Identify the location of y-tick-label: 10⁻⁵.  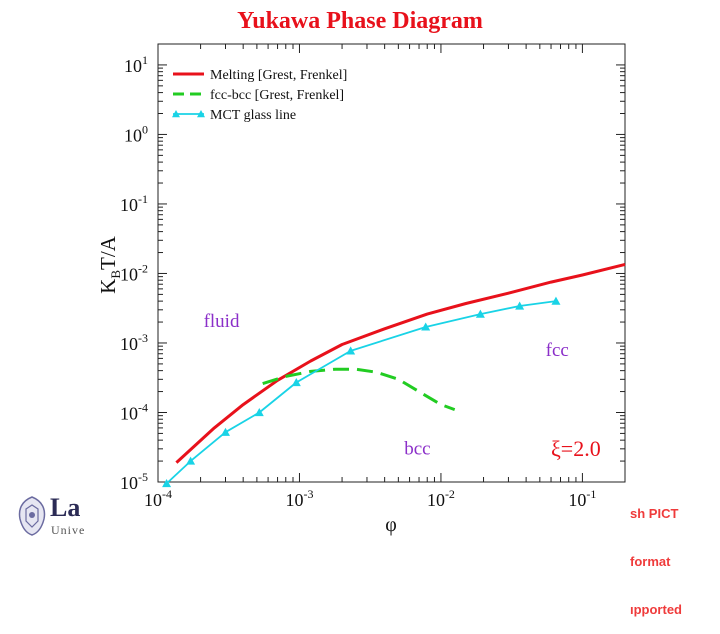
(134, 481).